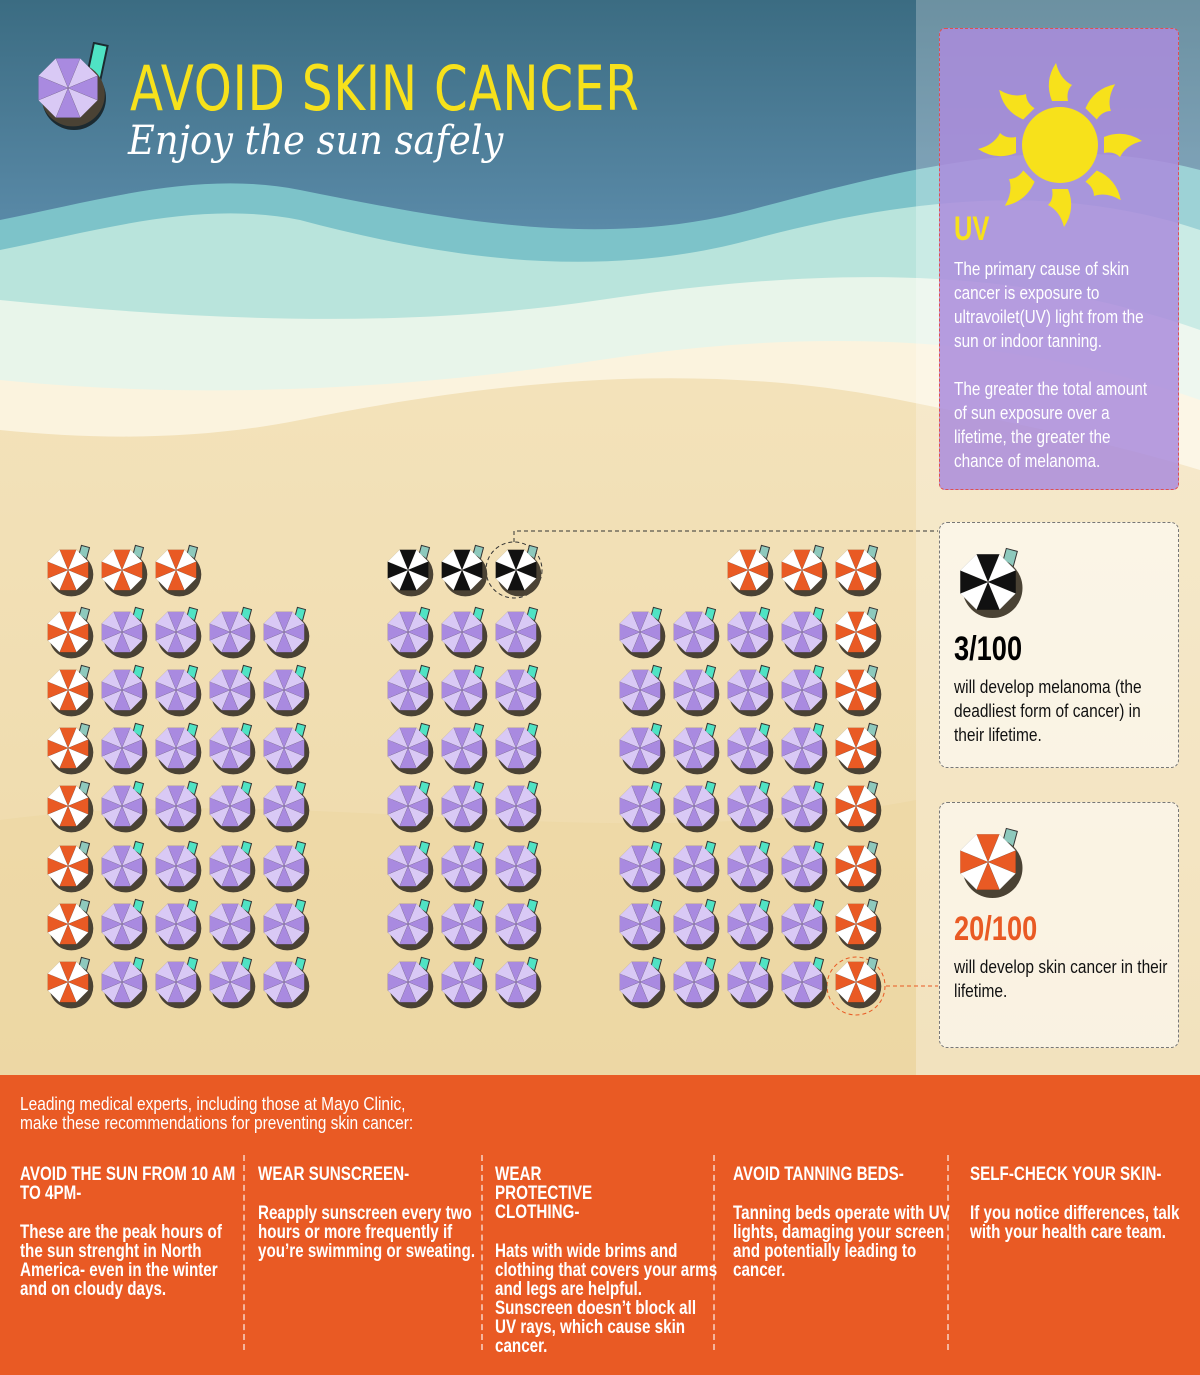  What do you see at coordinates (334, 1174) in the screenshot?
I see `tip-title: WEAR SUNSCREEN-` at bounding box center [334, 1174].